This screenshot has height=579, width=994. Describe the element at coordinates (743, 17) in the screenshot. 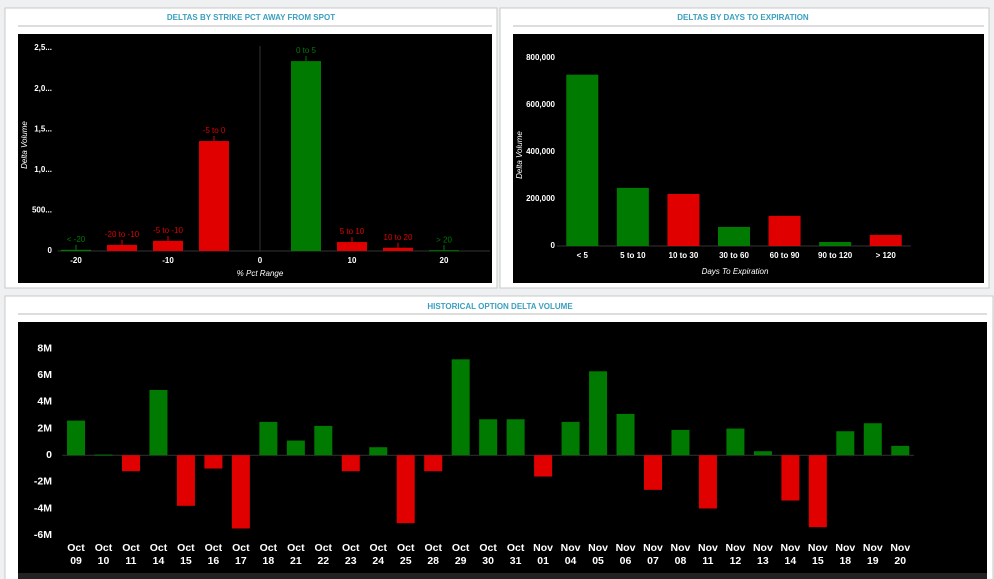

I see `chart-title: DELTAS BY DAYS TO EXPIRATION` at that location.